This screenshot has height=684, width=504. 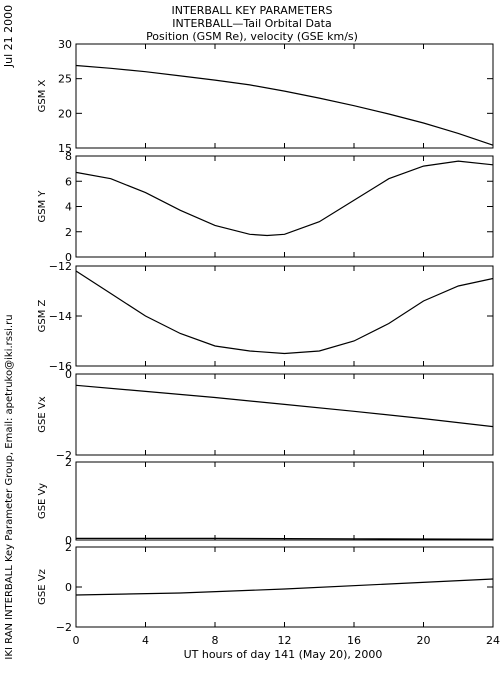 What do you see at coordinates (60, 366) in the screenshot?
I see `y-tick-label: −16` at bounding box center [60, 366].